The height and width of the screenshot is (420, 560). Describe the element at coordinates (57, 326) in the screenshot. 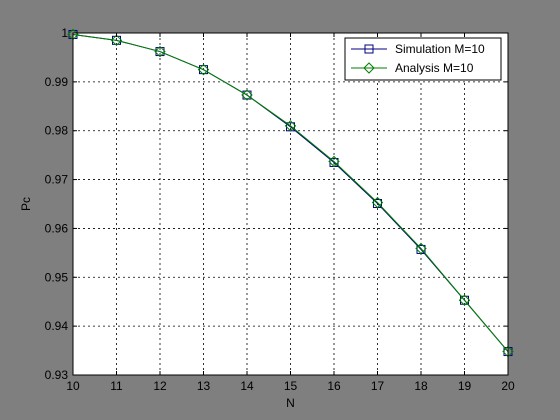

I see `y-tick-label: 0.94` at that location.